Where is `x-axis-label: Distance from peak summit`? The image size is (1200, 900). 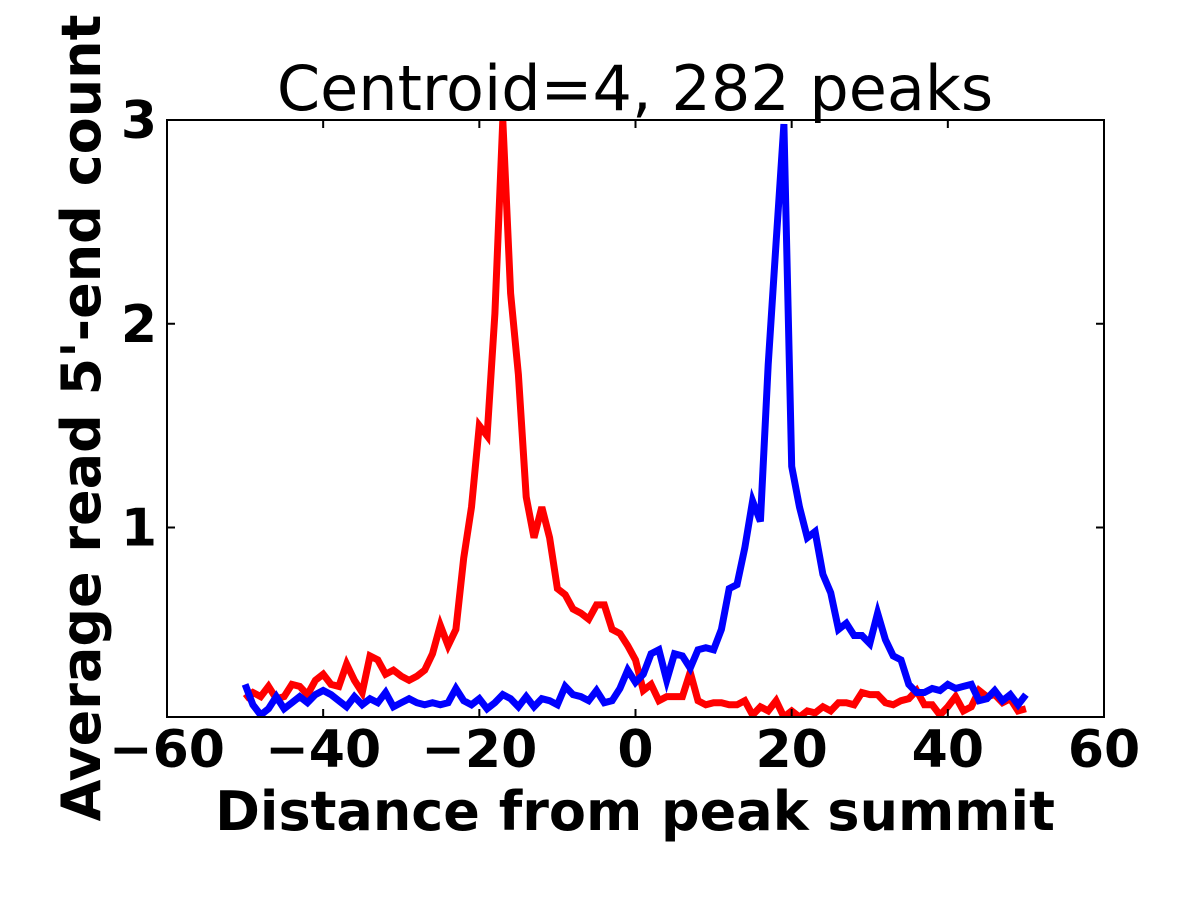 x-axis-label: Distance from peak summit is located at coordinates (635, 811).